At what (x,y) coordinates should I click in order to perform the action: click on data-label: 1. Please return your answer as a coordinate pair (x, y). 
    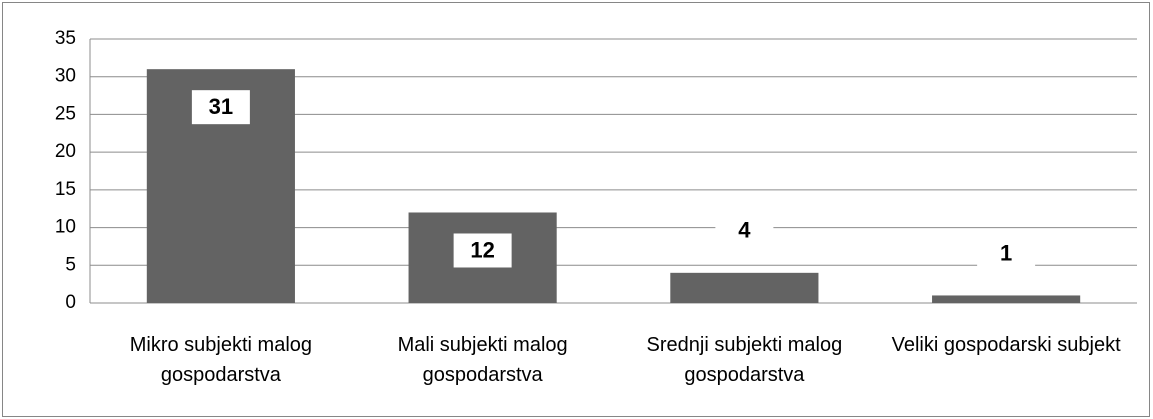
    Looking at the image, I should click on (1006, 252).